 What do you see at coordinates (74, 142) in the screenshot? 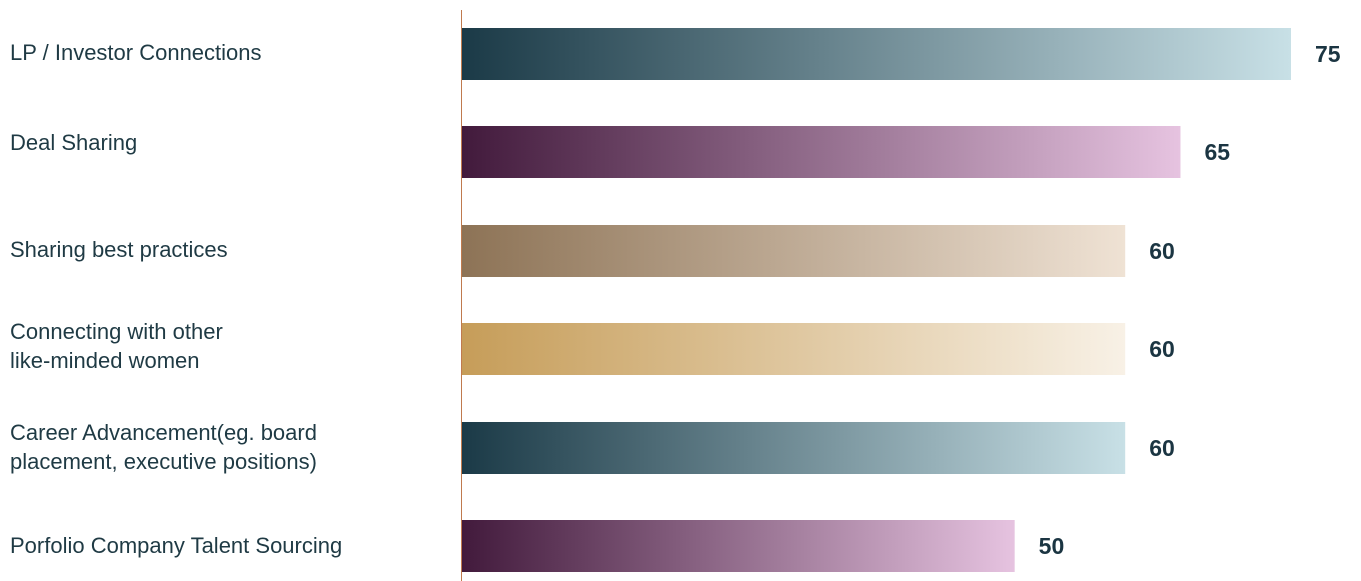
I see `category-label-2: Deal Sharing` at bounding box center [74, 142].